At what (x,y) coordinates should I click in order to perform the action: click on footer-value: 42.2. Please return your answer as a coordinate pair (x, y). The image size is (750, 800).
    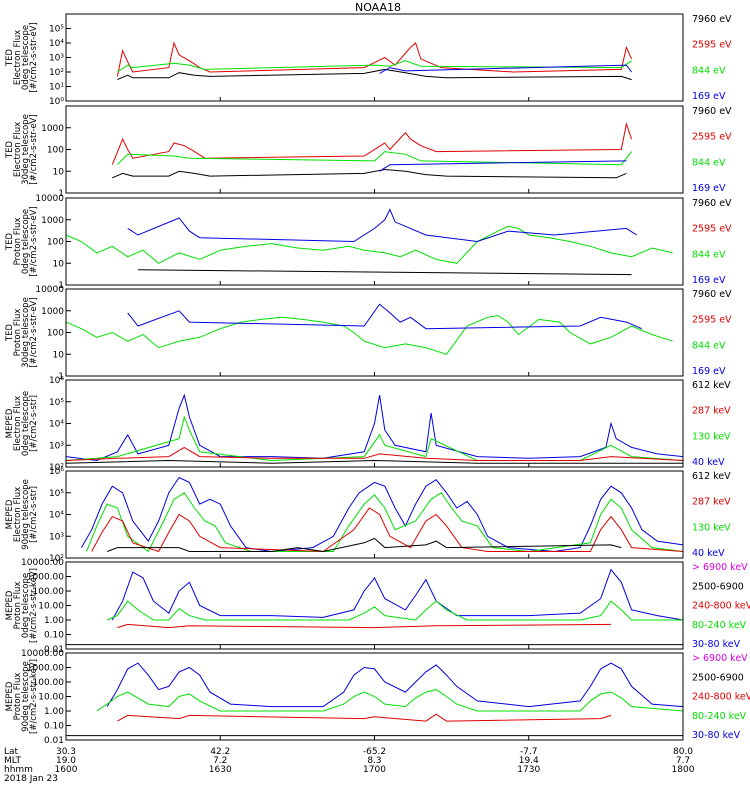
    Looking at the image, I should click on (220, 752).